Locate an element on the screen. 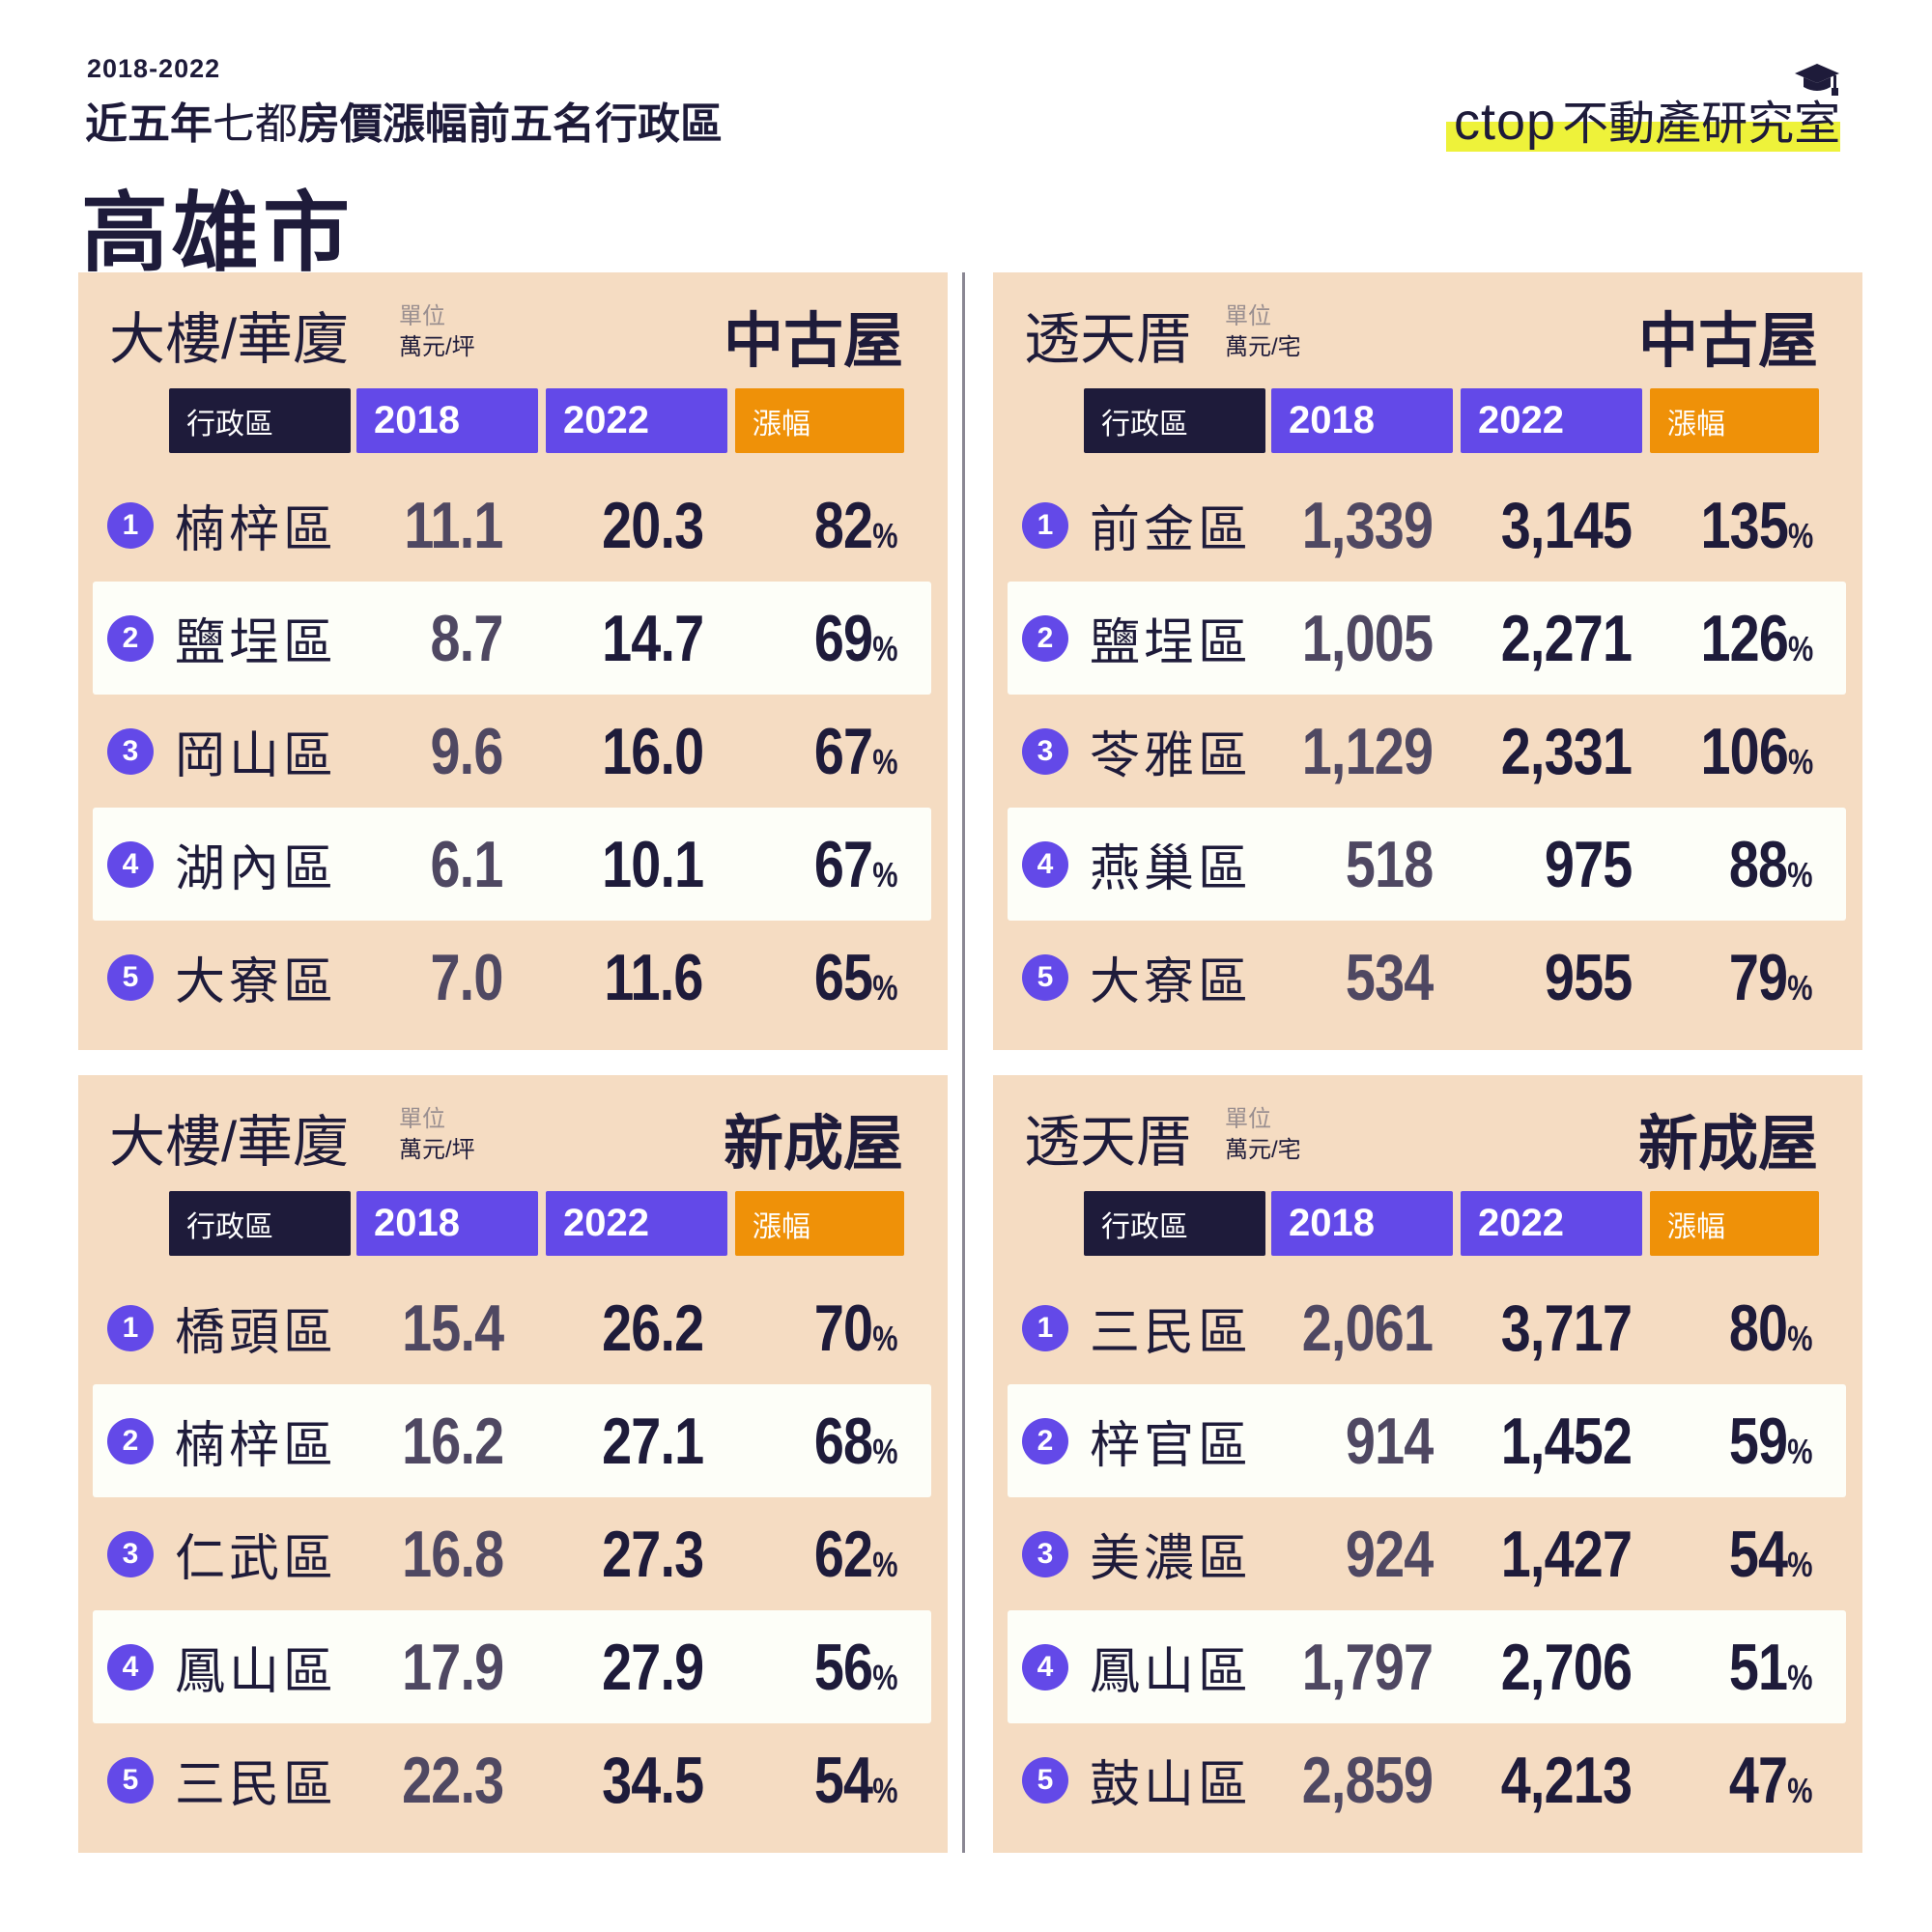  growth-value: 62 is located at coordinates (843, 1554).